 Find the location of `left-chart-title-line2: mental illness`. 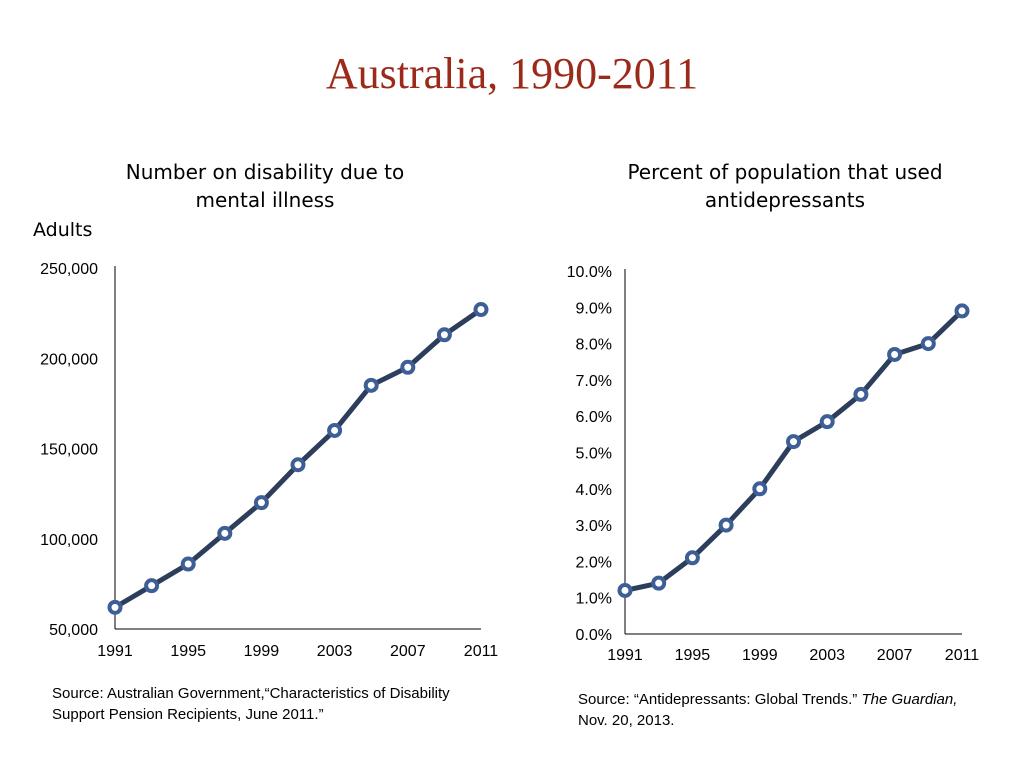

left-chart-title-line2: mental illness is located at coordinates (265, 200).